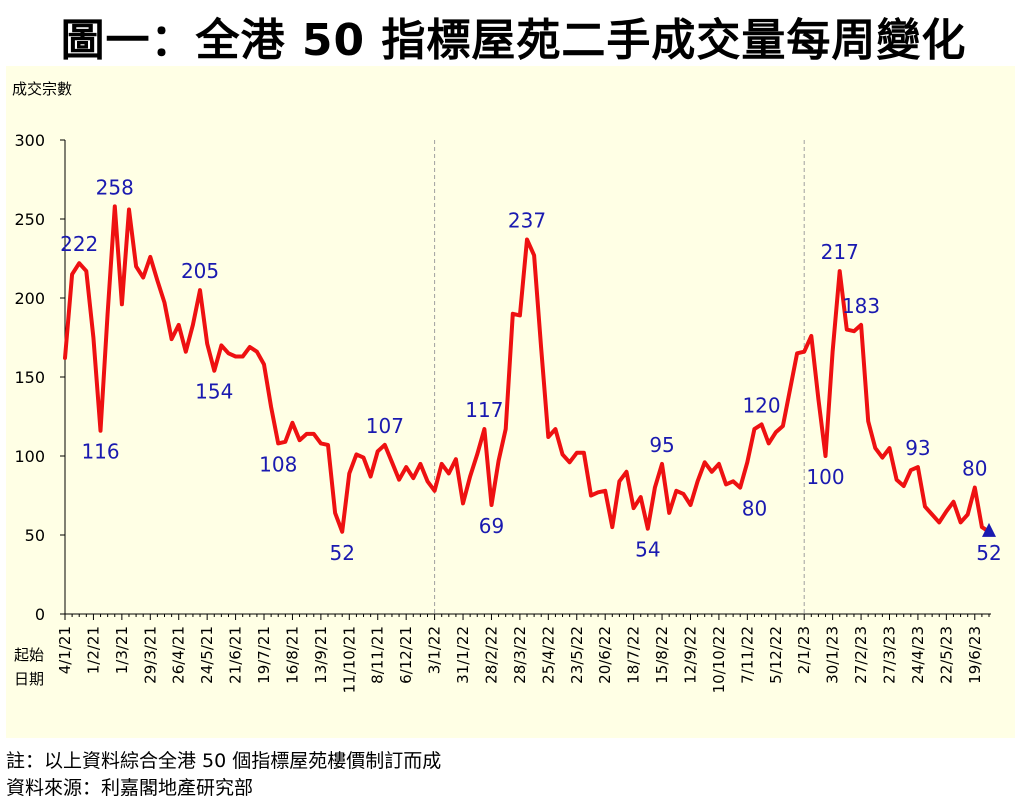 Image resolution: width=1027 pixels, height=809 pixels. Describe the element at coordinates (840, 252) in the screenshot. I see `data-label: 217` at that location.